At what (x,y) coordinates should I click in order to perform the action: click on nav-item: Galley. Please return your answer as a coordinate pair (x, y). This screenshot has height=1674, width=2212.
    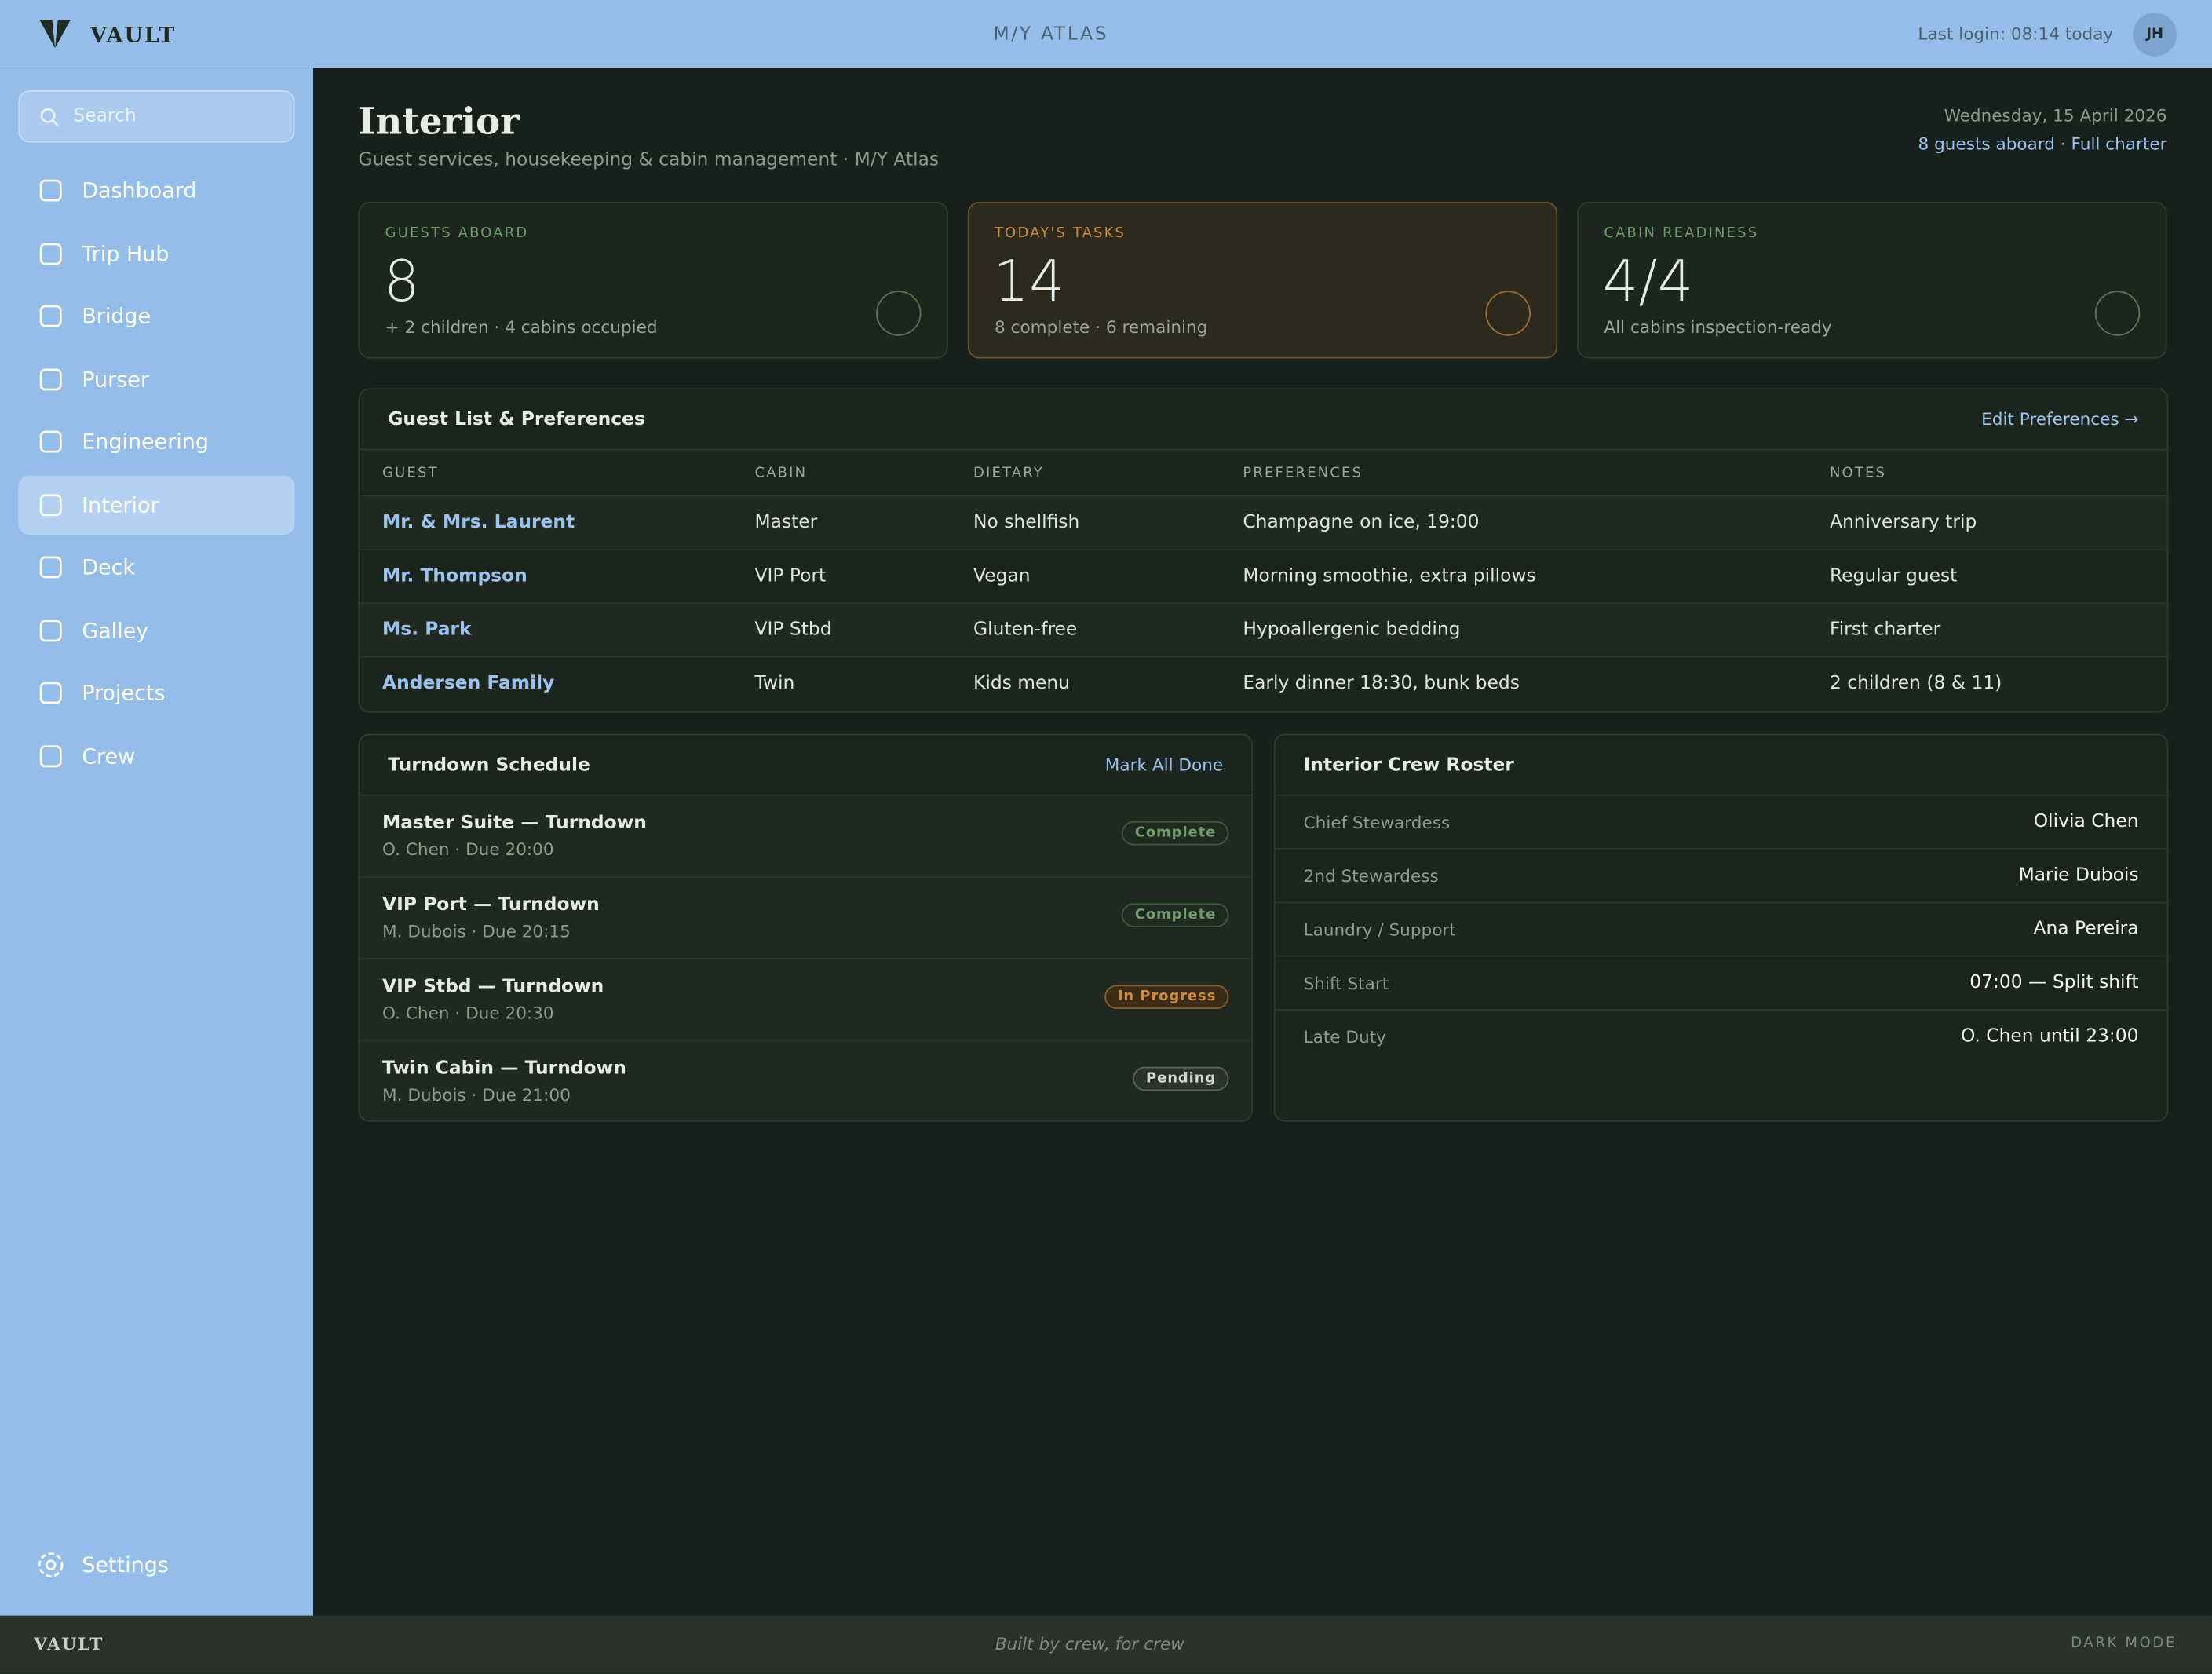
    Looking at the image, I should click on (156, 630).